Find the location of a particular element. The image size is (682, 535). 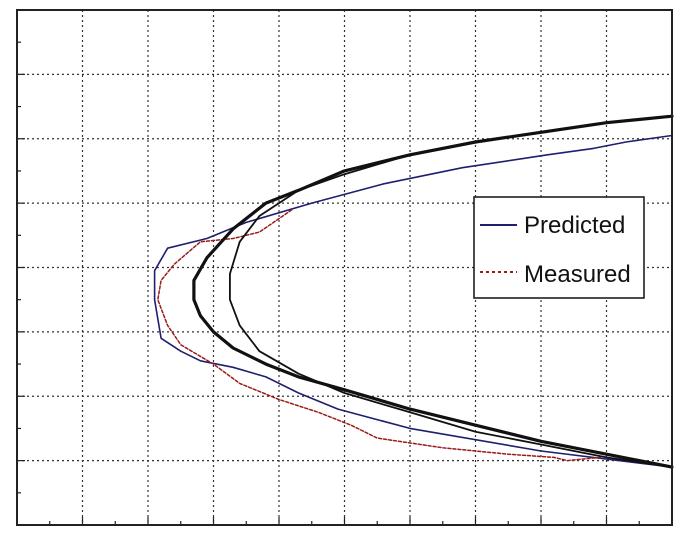

legend-box is located at coordinates (559, 247).